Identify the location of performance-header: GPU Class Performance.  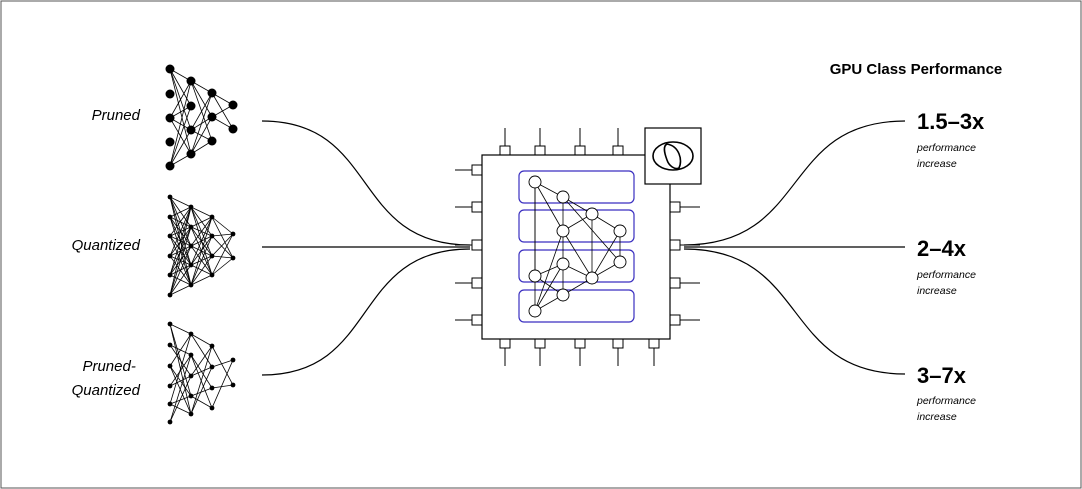
(916, 69).